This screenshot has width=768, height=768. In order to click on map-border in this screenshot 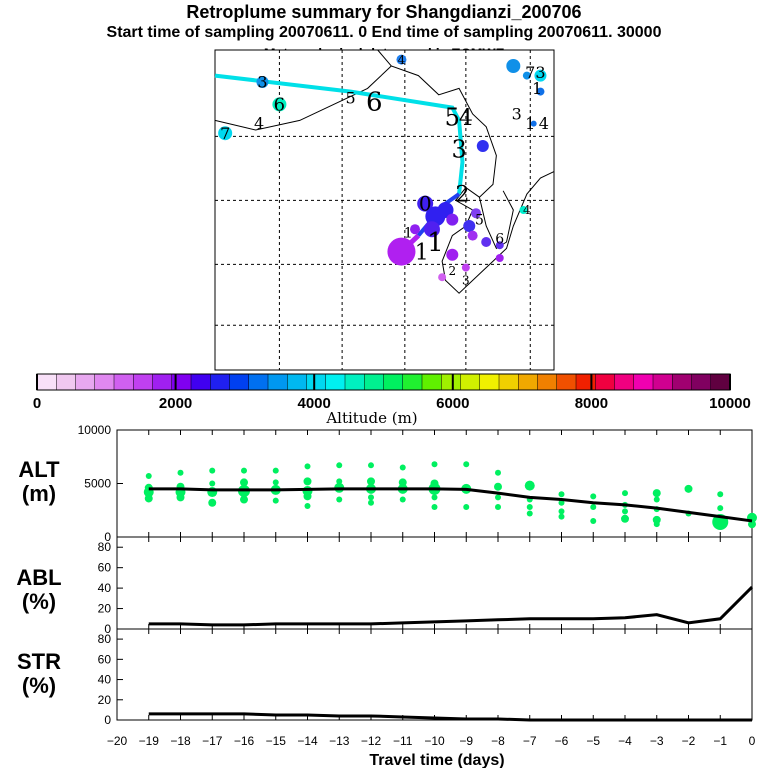, I will do `click(303, 98)`.